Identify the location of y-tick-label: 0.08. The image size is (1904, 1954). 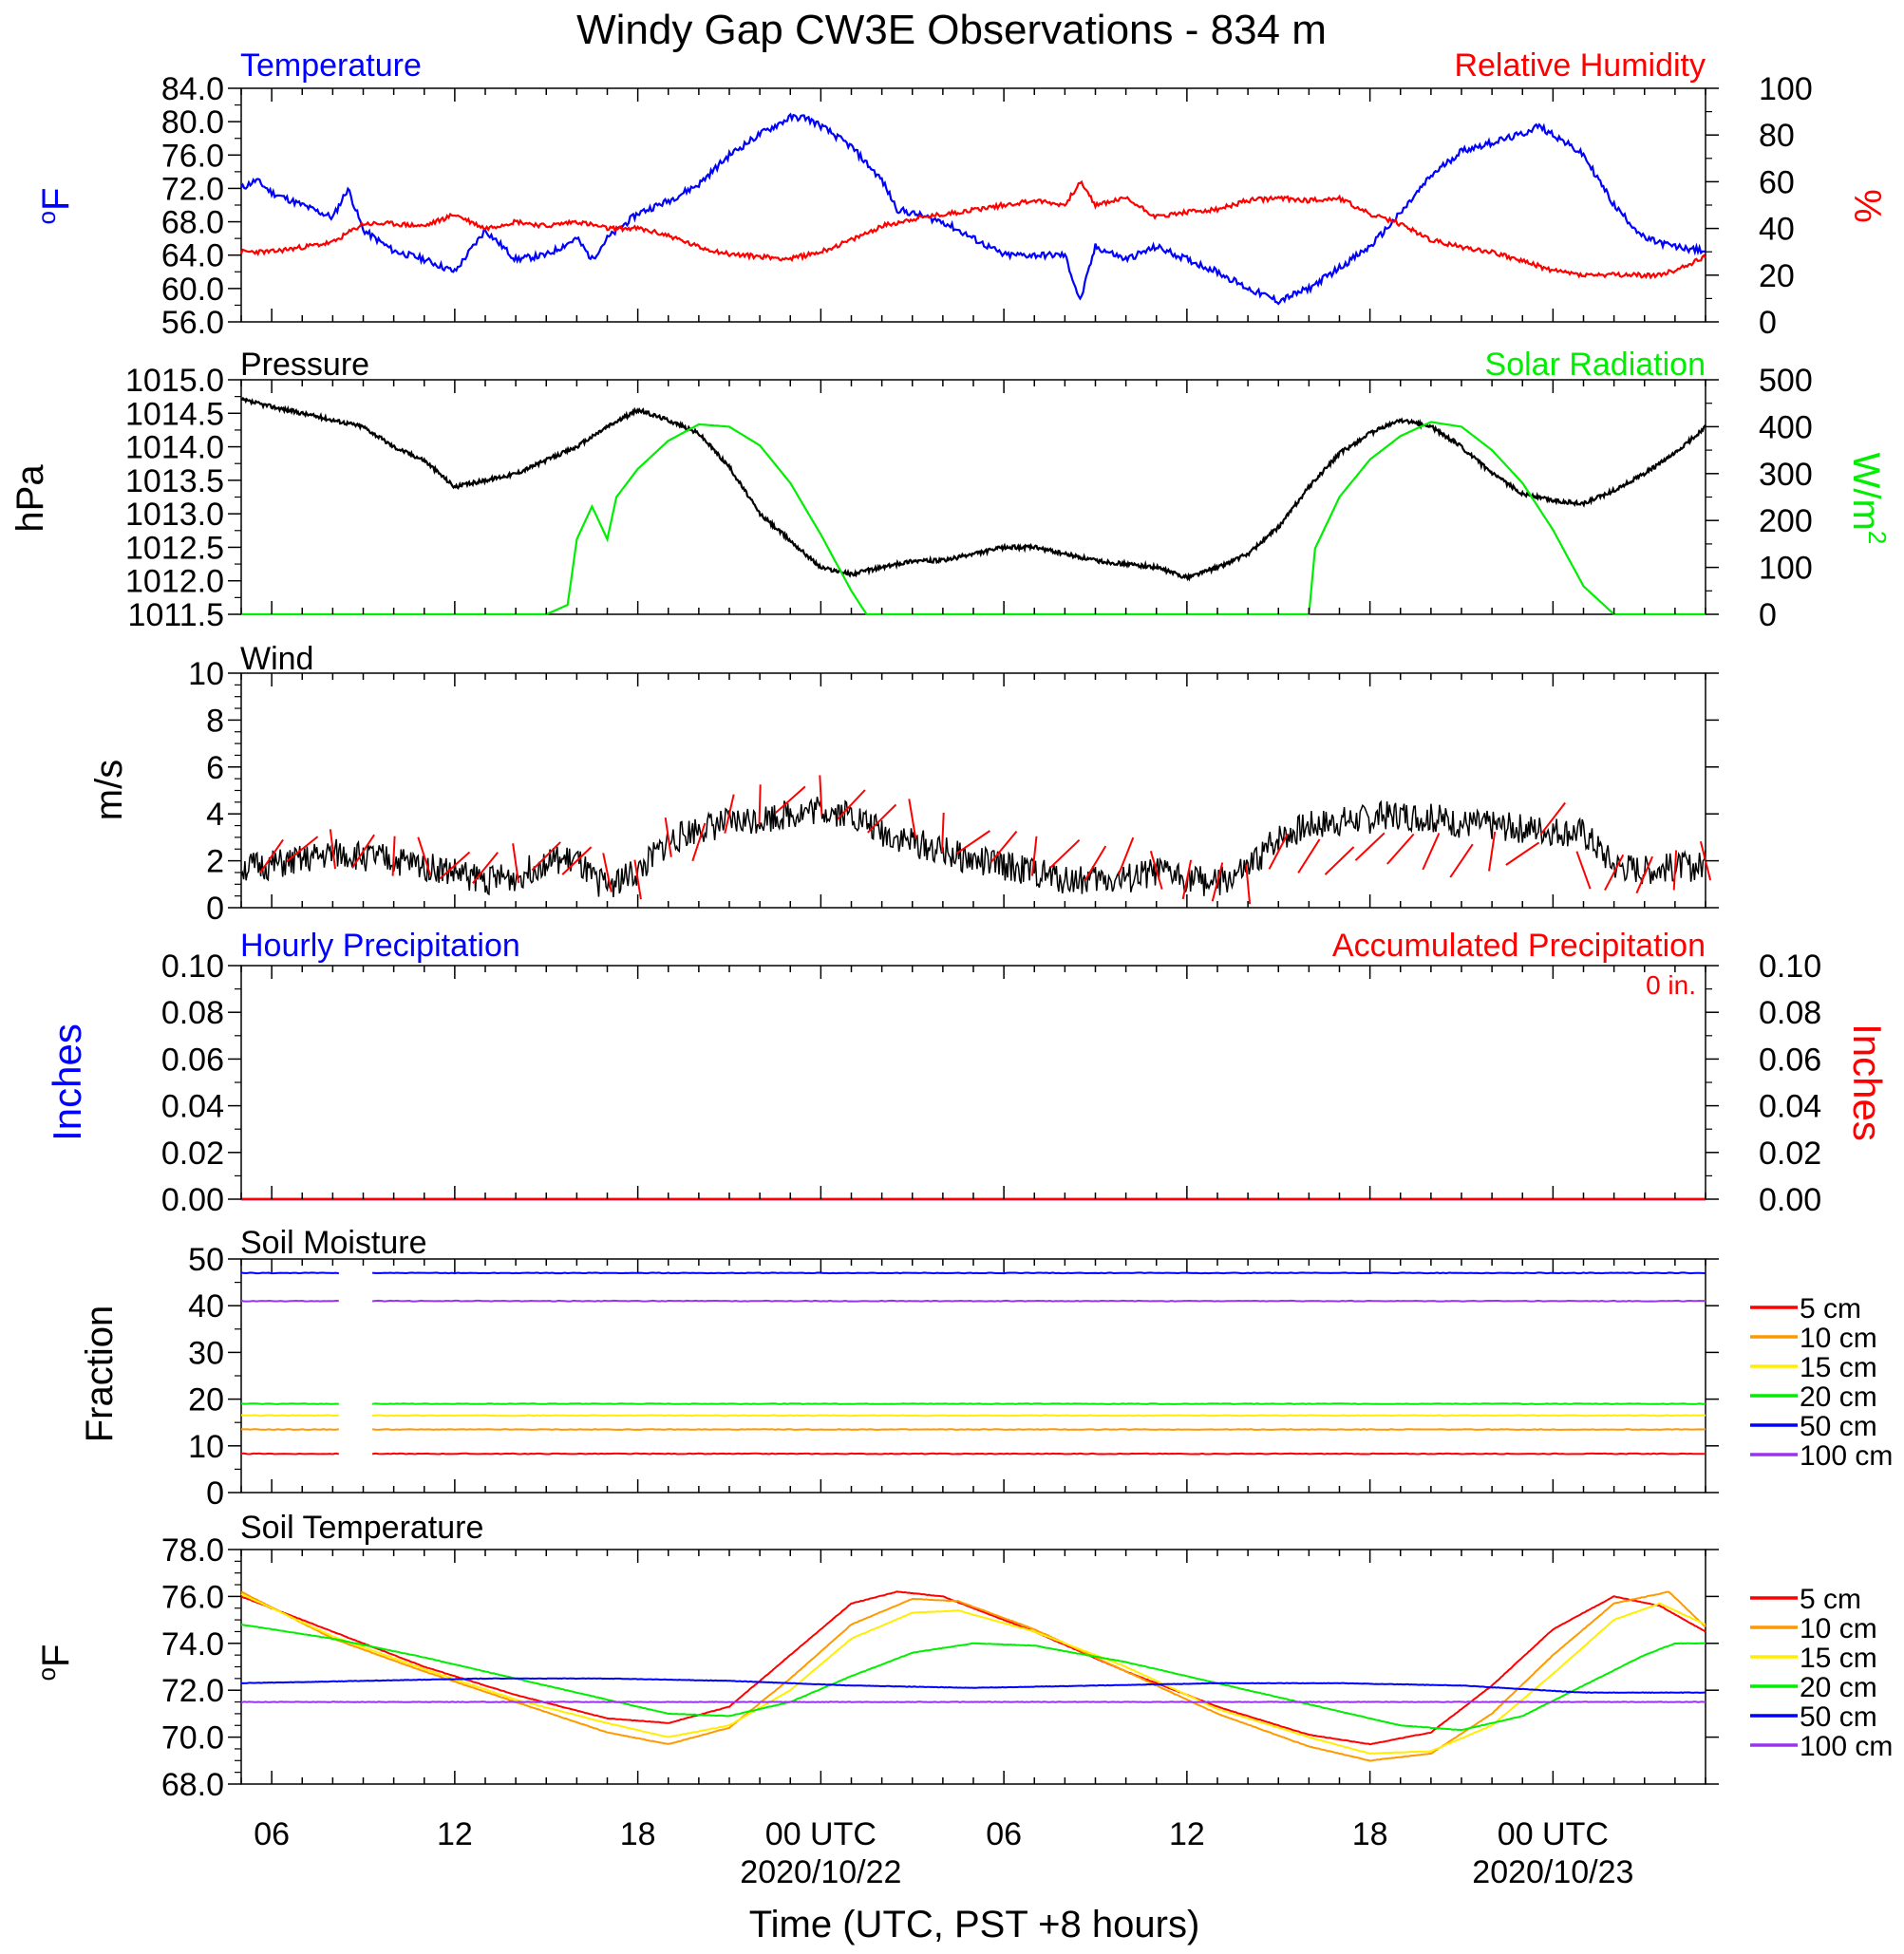
(193, 1013).